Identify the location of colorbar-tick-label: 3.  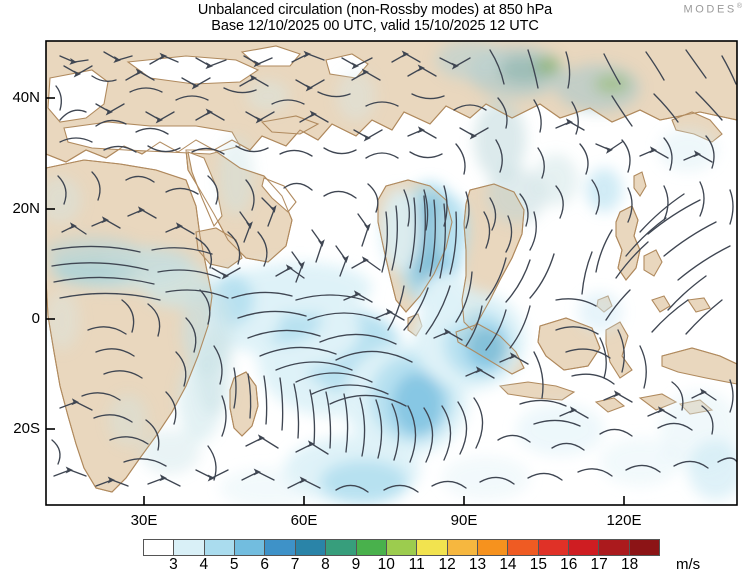
(173, 564).